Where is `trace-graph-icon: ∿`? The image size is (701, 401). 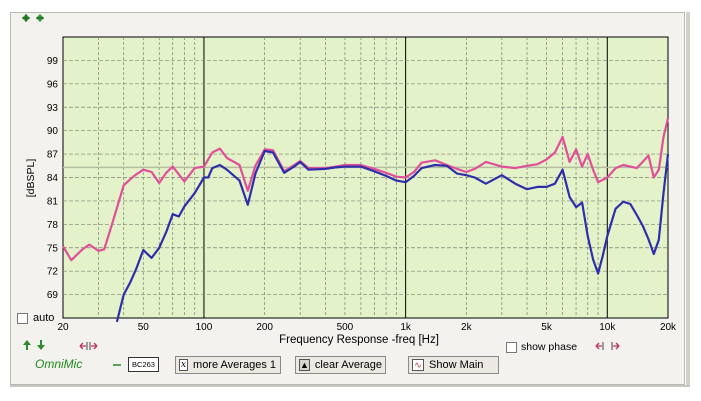 trace-graph-icon: ∿ is located at coordinates (418, 365).